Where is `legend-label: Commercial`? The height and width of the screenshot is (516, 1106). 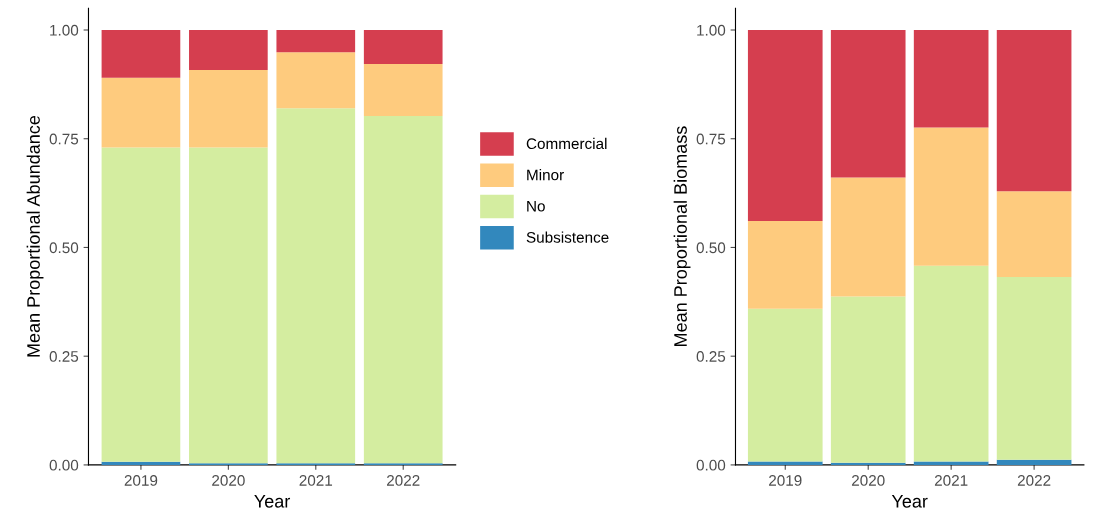 legend-label: Commercial is located at coordinates (566, 143).